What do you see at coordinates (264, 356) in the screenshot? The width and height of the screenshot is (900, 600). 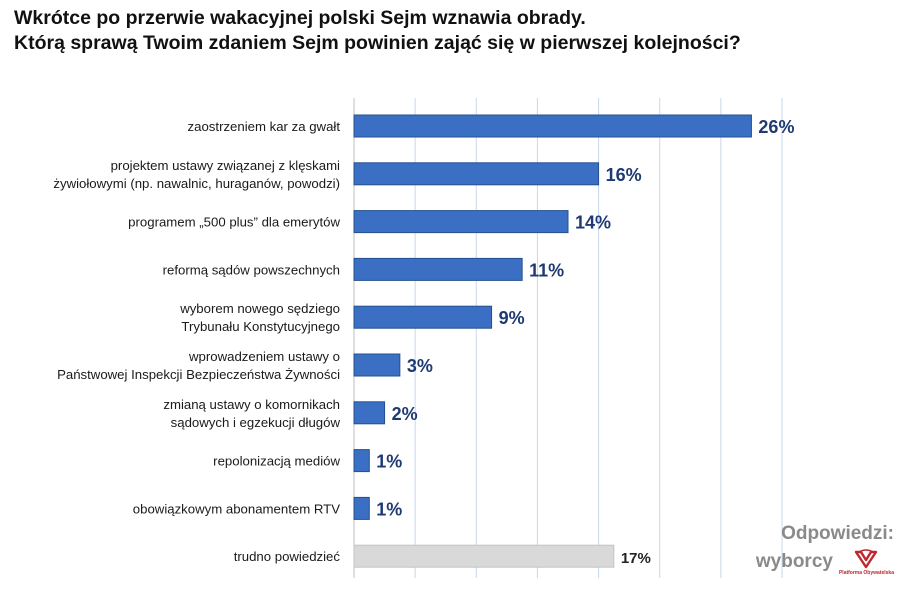 I see `category-label: wprowadzeniem ustawy o` at bounding box center [264, 356].